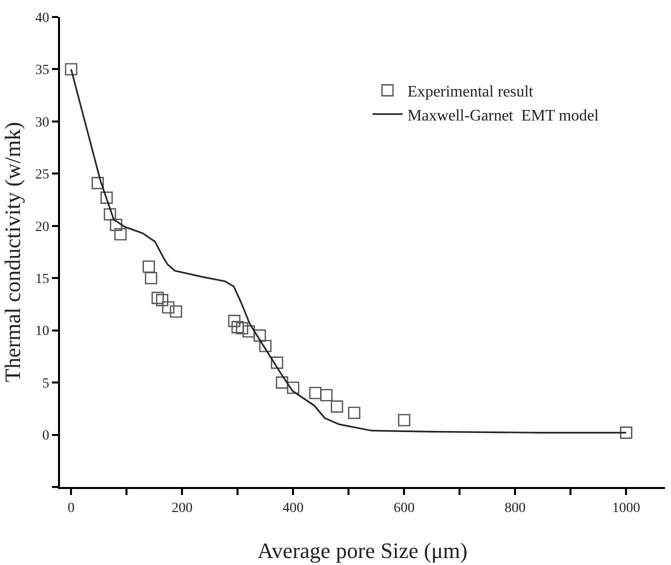  I want to click on y-tick-label: 35, so click(42, 70).